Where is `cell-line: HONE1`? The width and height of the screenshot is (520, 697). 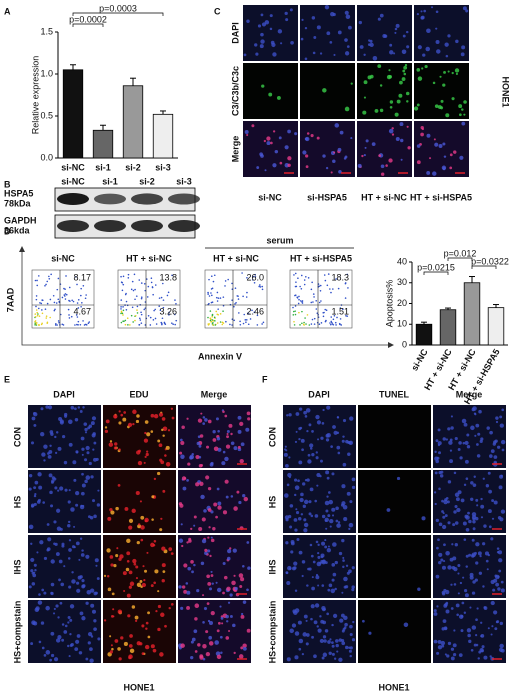 cell-line: HONE1 is located at coordinates (506, 91).